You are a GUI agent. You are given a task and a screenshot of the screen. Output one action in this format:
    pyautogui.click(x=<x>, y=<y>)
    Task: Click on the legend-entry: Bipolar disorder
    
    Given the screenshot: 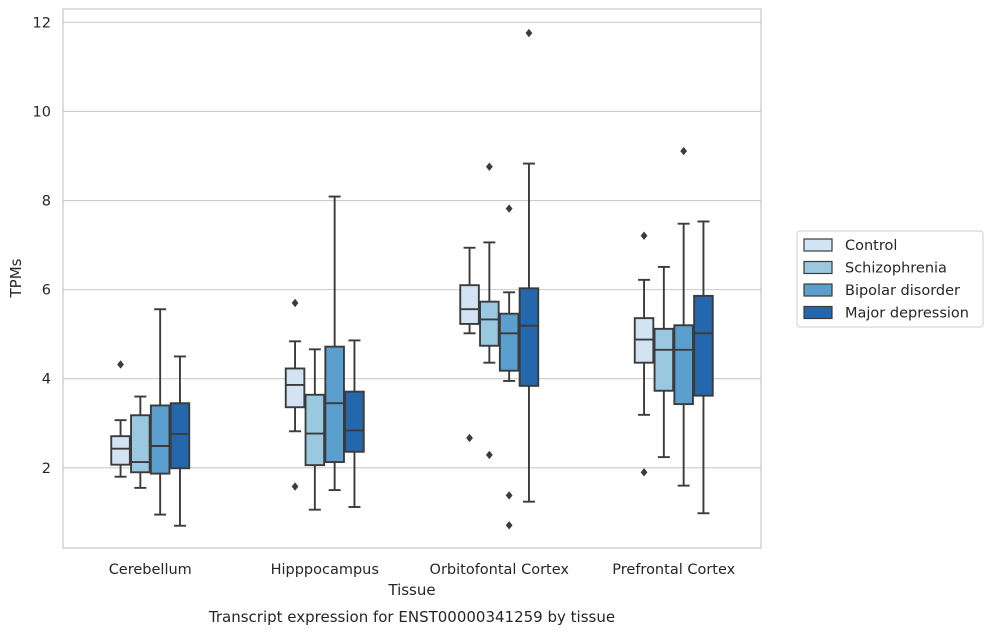 What is the action you would take?
    pyautogui.click(x=902, y=291)
    